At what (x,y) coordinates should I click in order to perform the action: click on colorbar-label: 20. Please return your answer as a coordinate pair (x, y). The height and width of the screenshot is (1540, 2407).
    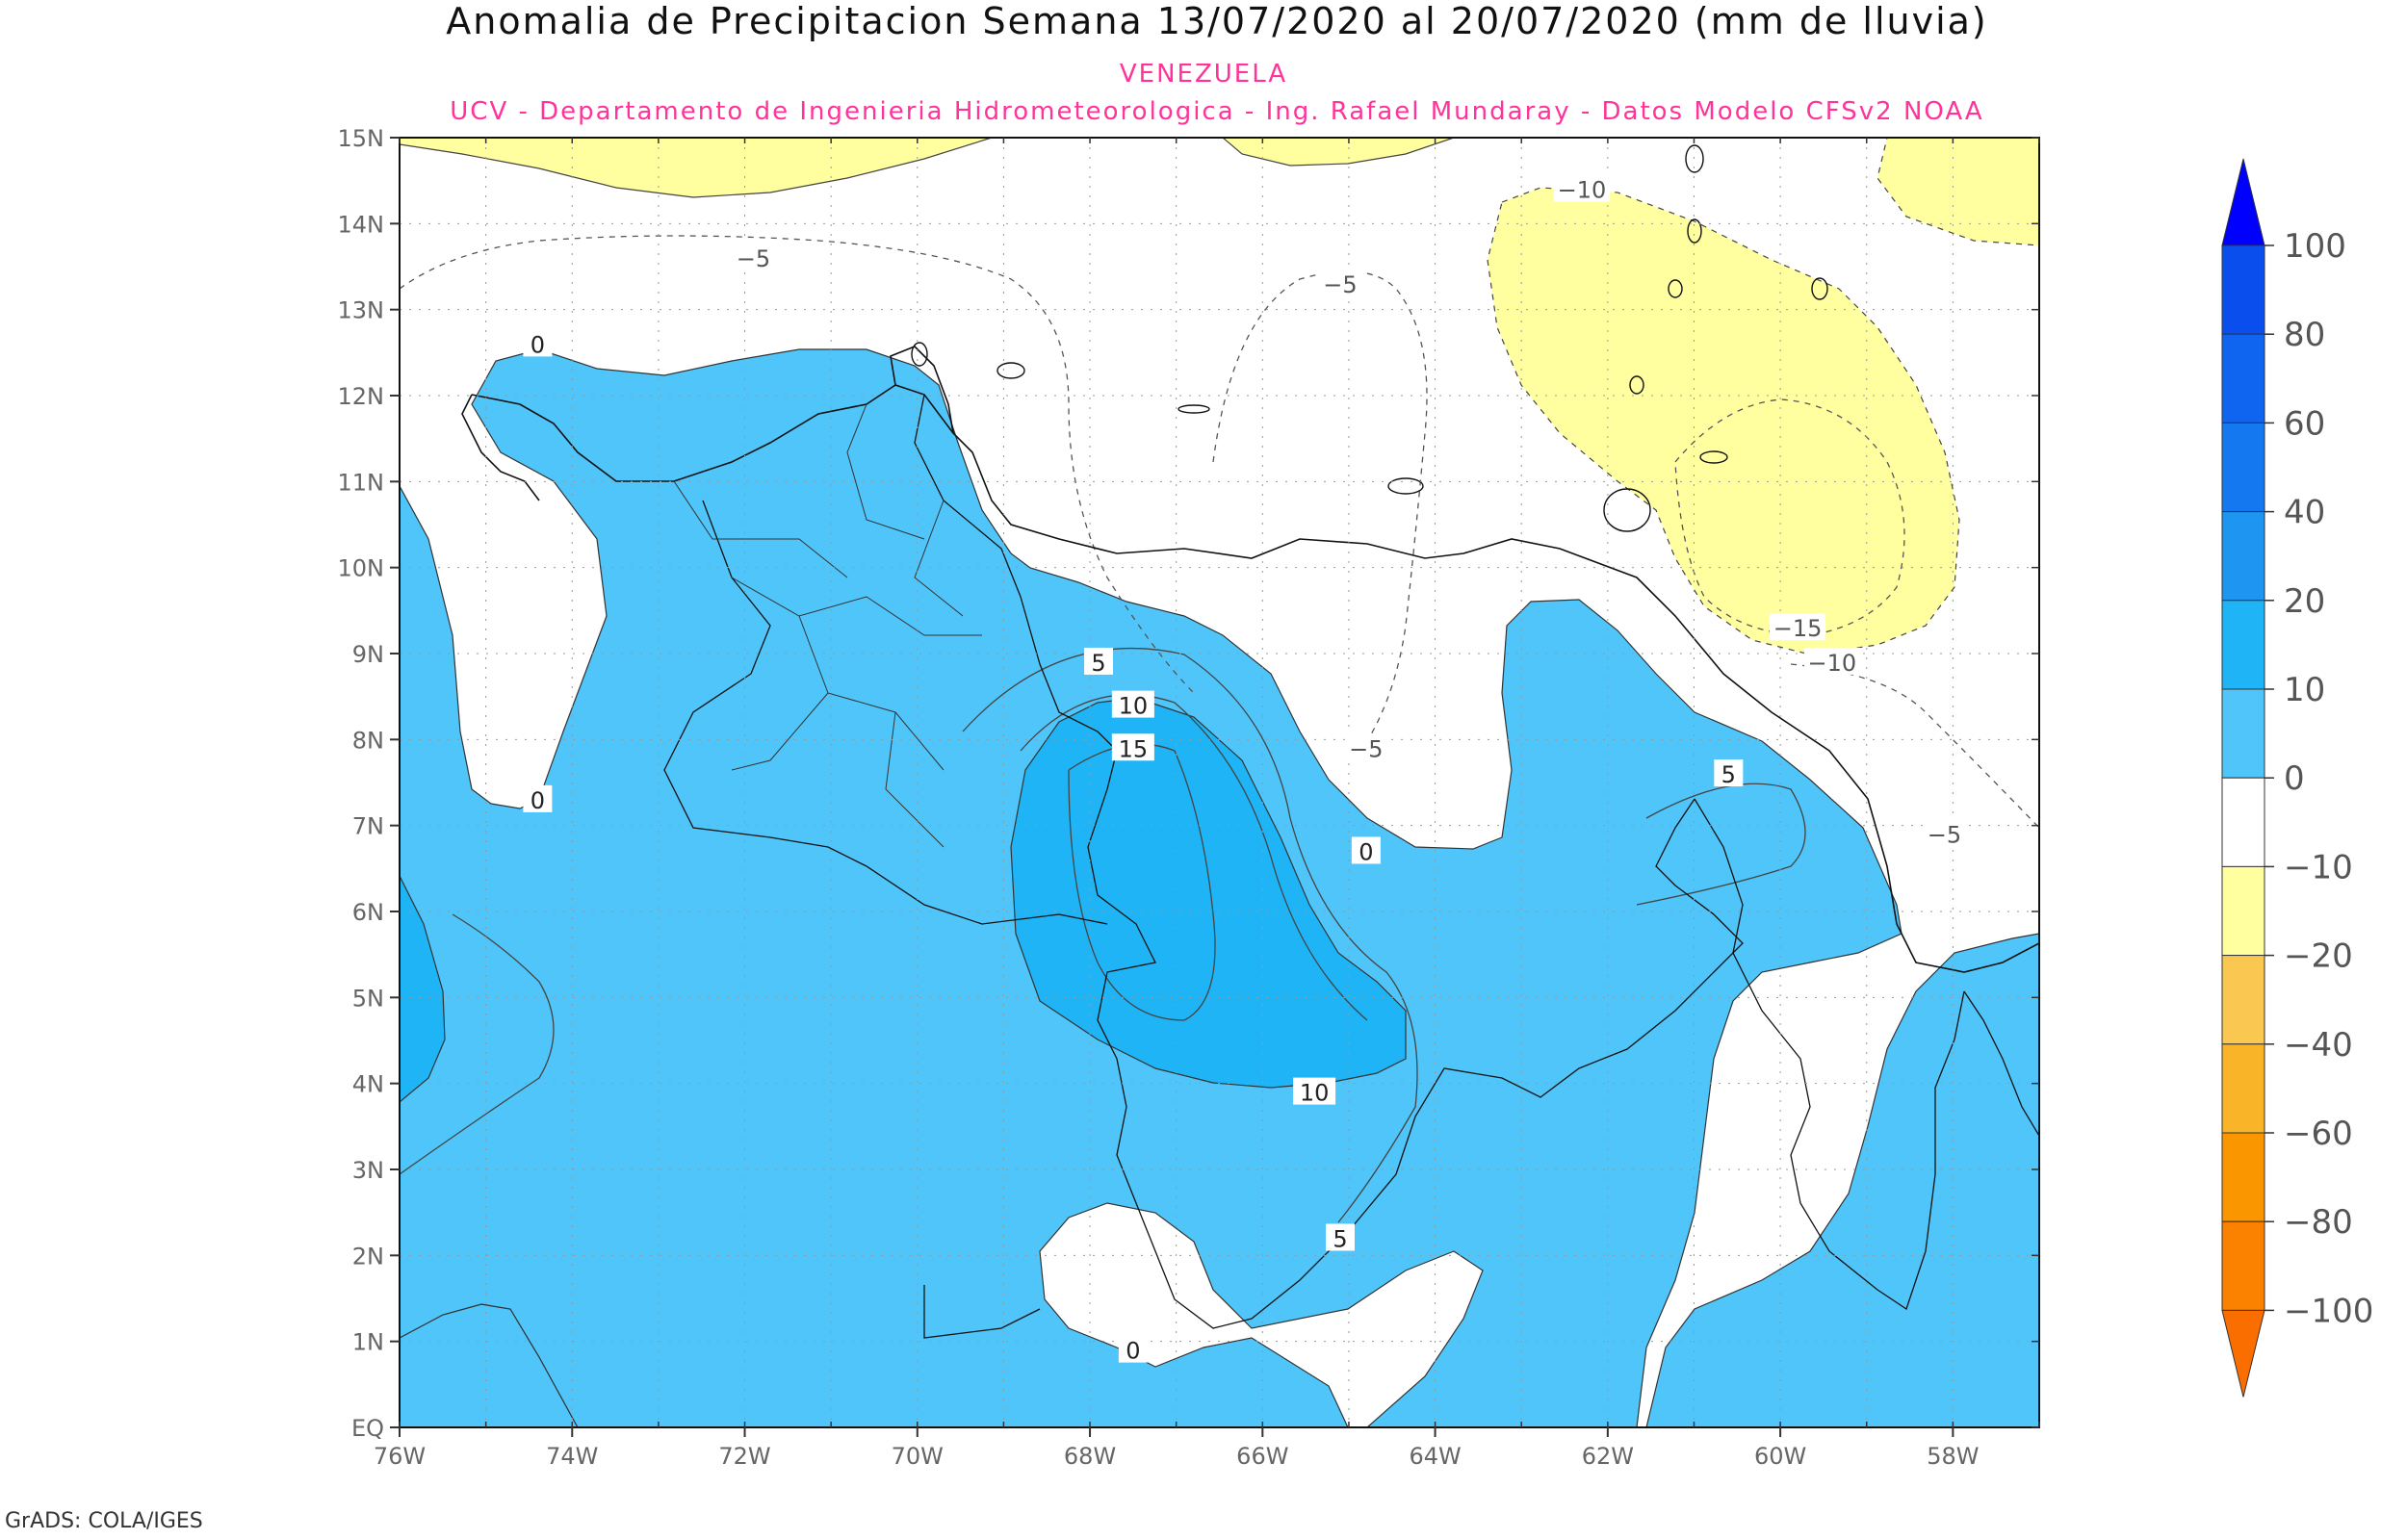
    Looking at the image, I should click on (2304, 601).